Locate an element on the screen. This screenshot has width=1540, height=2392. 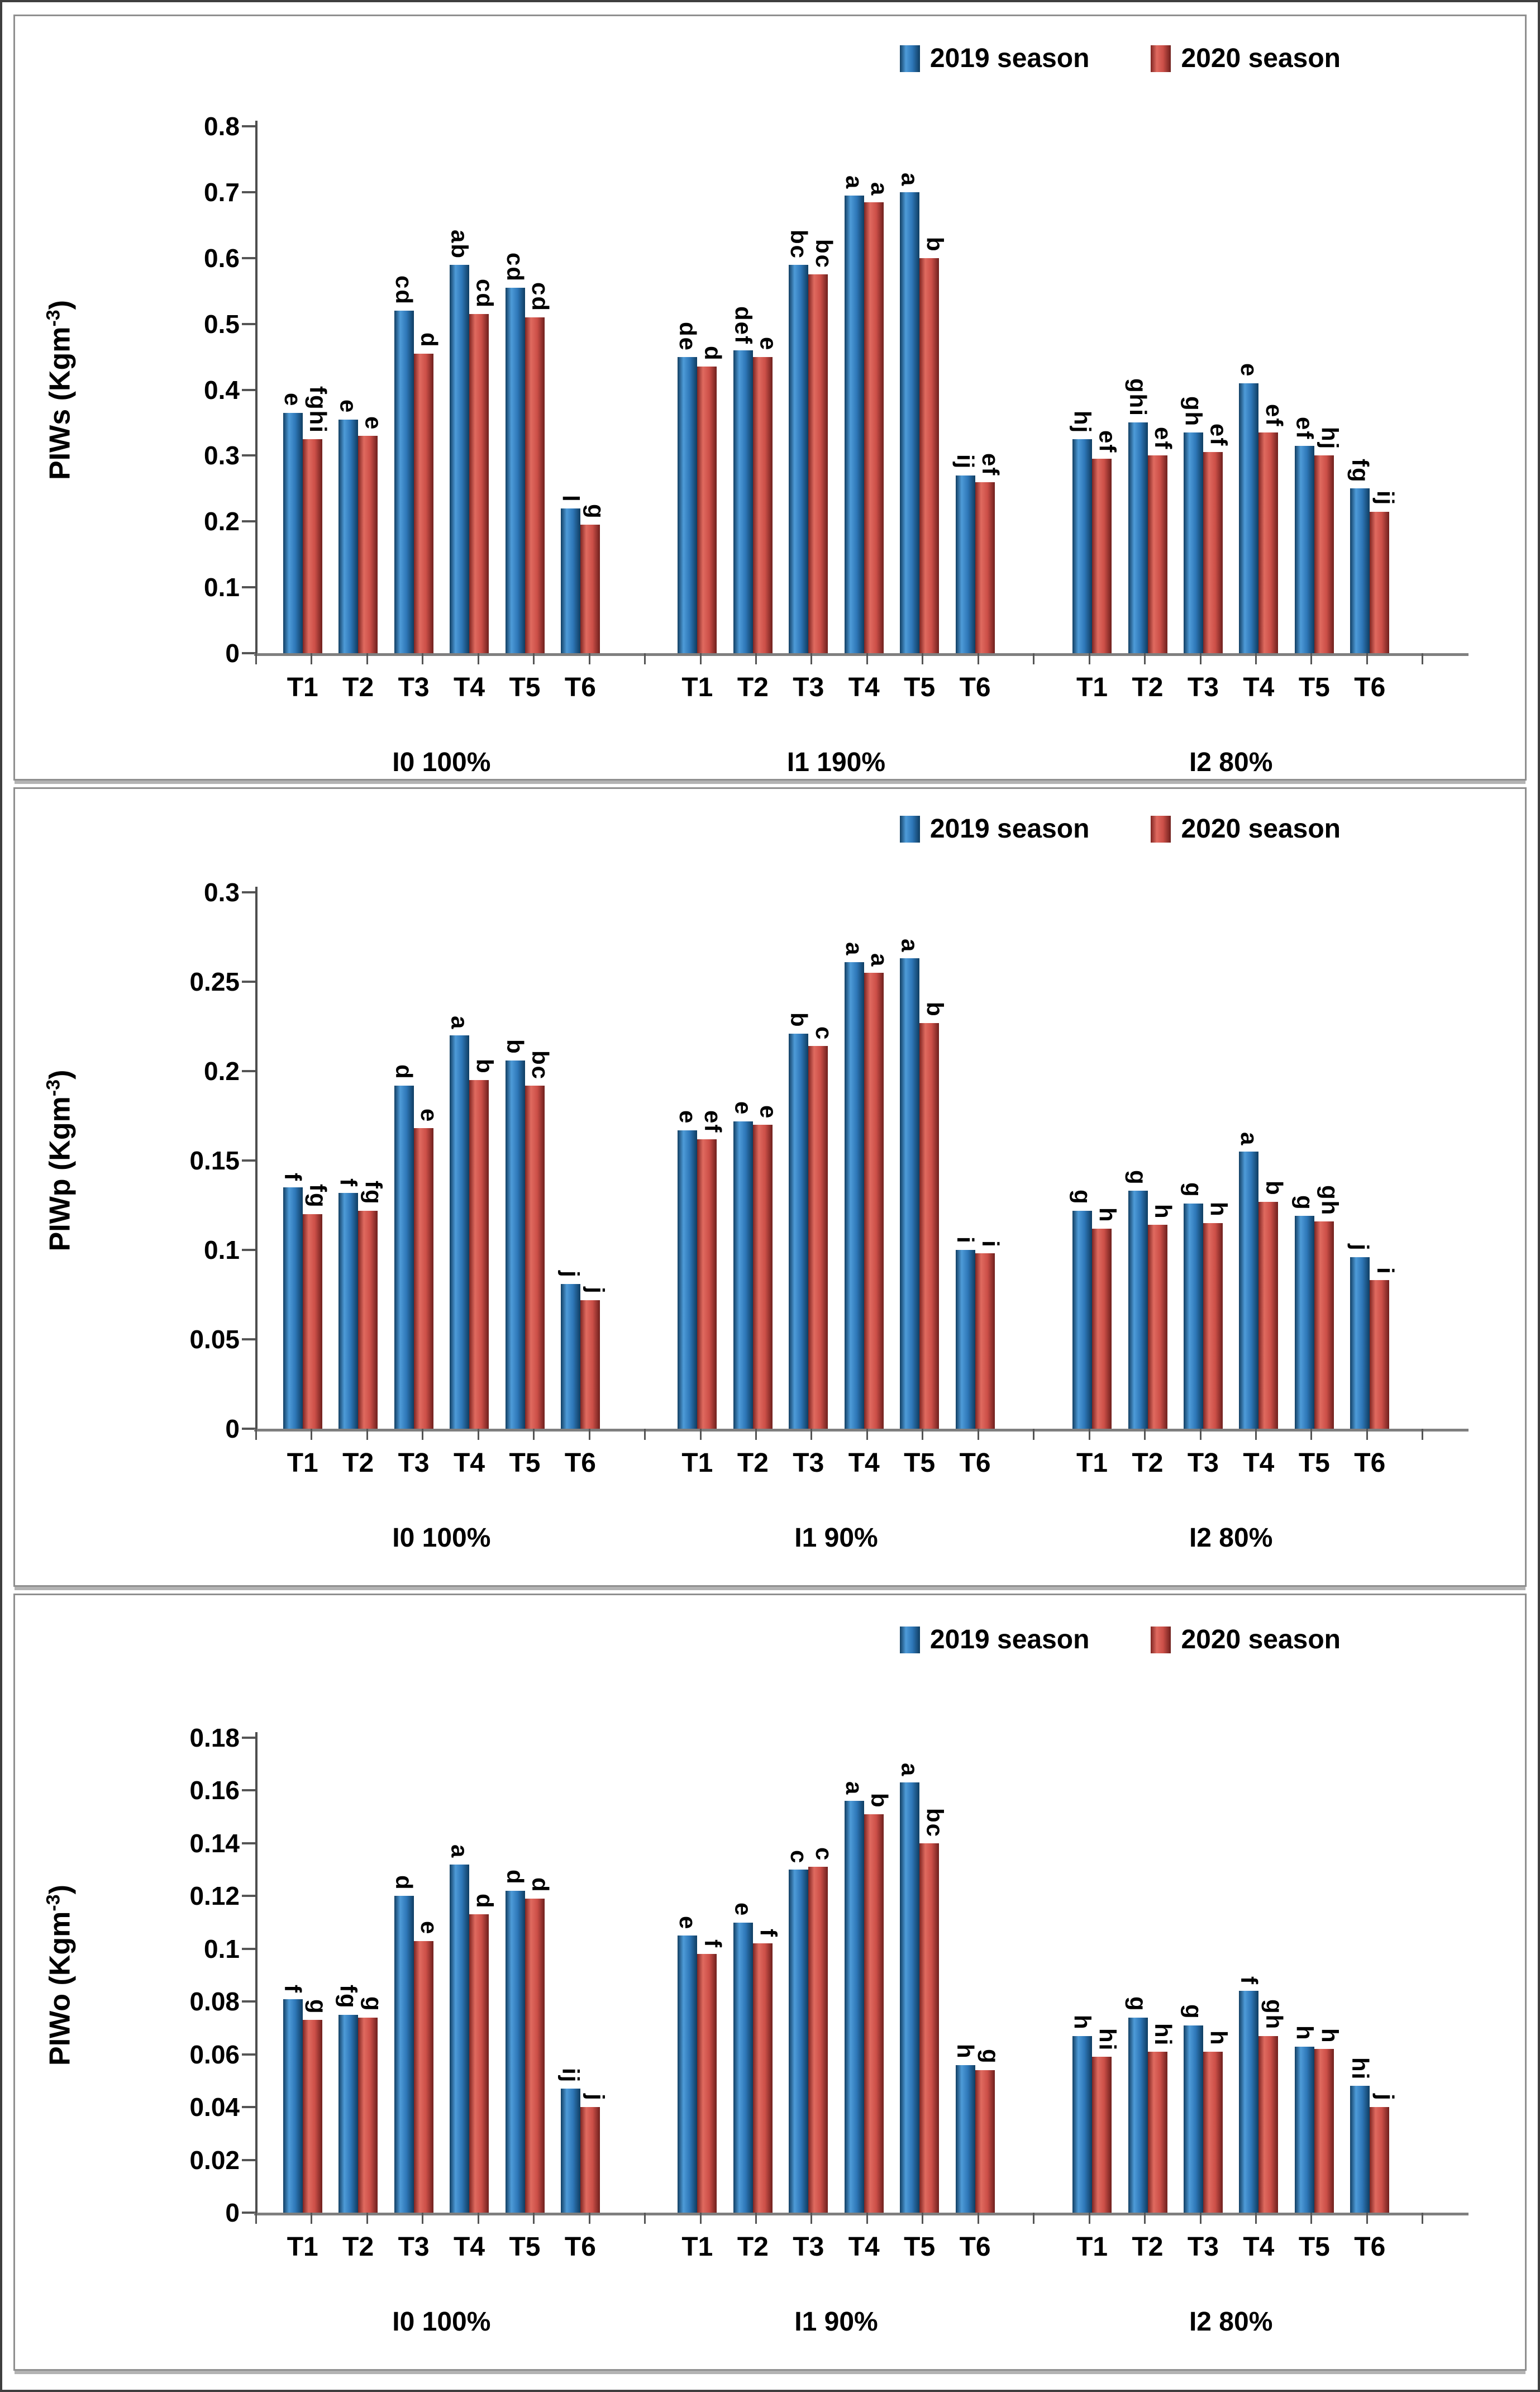
group-label: I1 190% is located at coordinates (836, 762).